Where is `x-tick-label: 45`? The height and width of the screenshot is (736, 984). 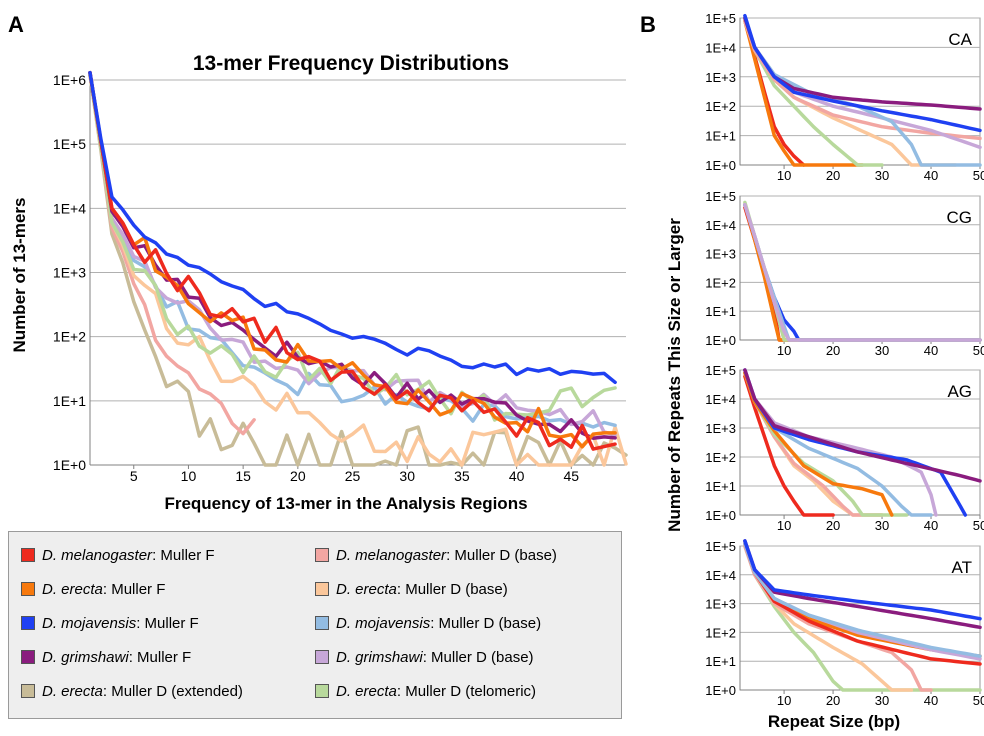 x-tick-label: 45 is located at coordinates (572, 476).